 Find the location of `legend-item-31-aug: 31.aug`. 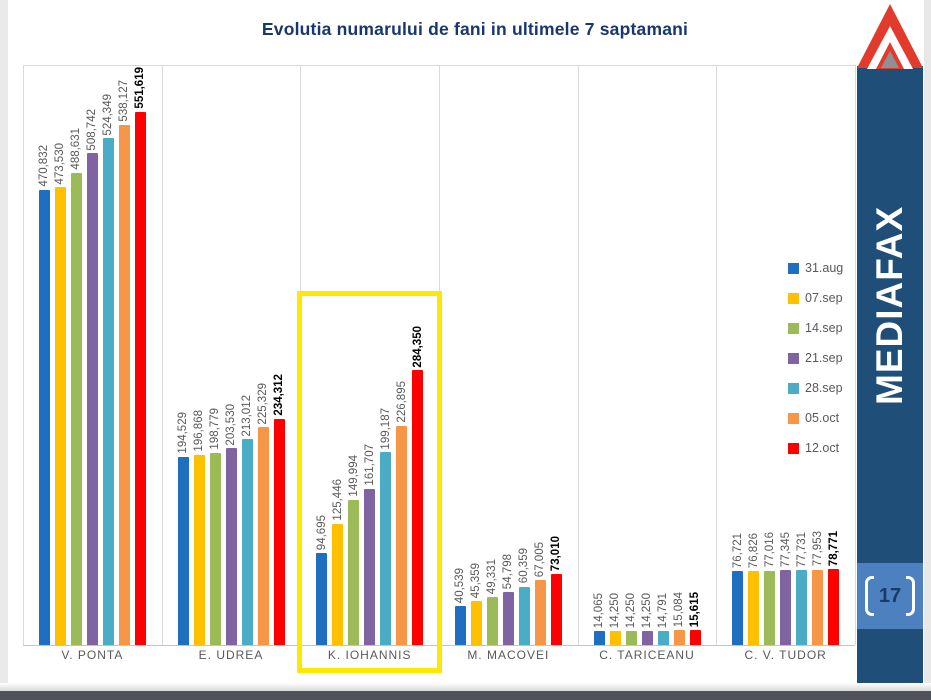

legend-item-31-aug: 31.aug is located at coordinates (815, 268).